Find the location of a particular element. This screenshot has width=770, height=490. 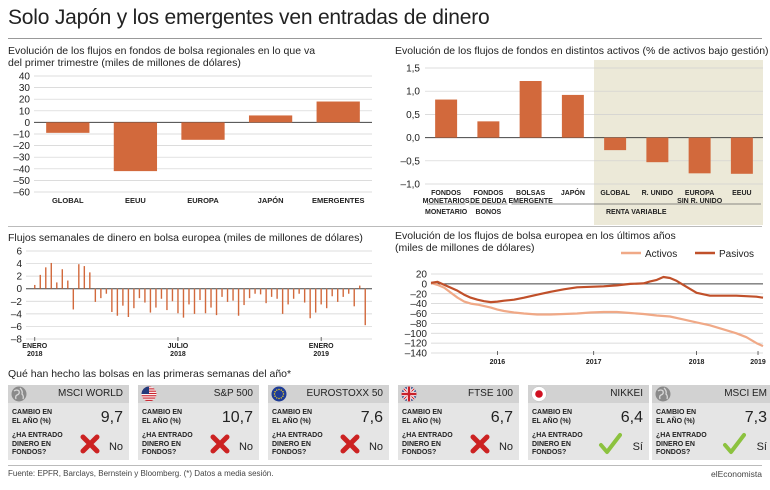

chart2-ytick-label: –1,0 is located at coordinates (411, 185).